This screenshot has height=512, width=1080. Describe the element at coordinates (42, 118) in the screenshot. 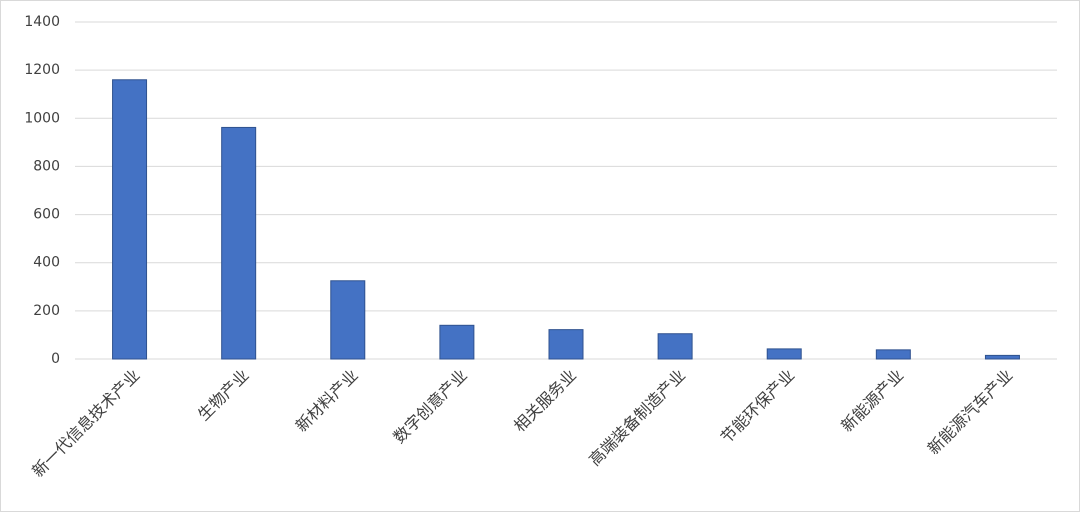

I see `y-tick-label: 1000` at that location.